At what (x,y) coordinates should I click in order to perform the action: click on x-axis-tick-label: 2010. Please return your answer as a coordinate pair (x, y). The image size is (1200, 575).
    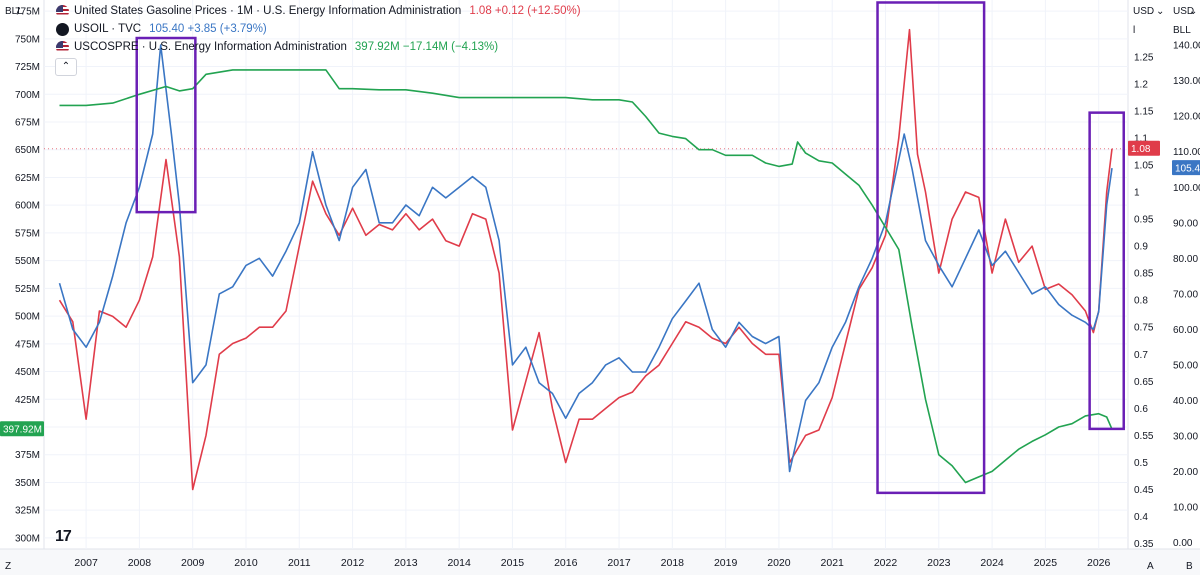
    Looking at the image, I should click on (246, 563).